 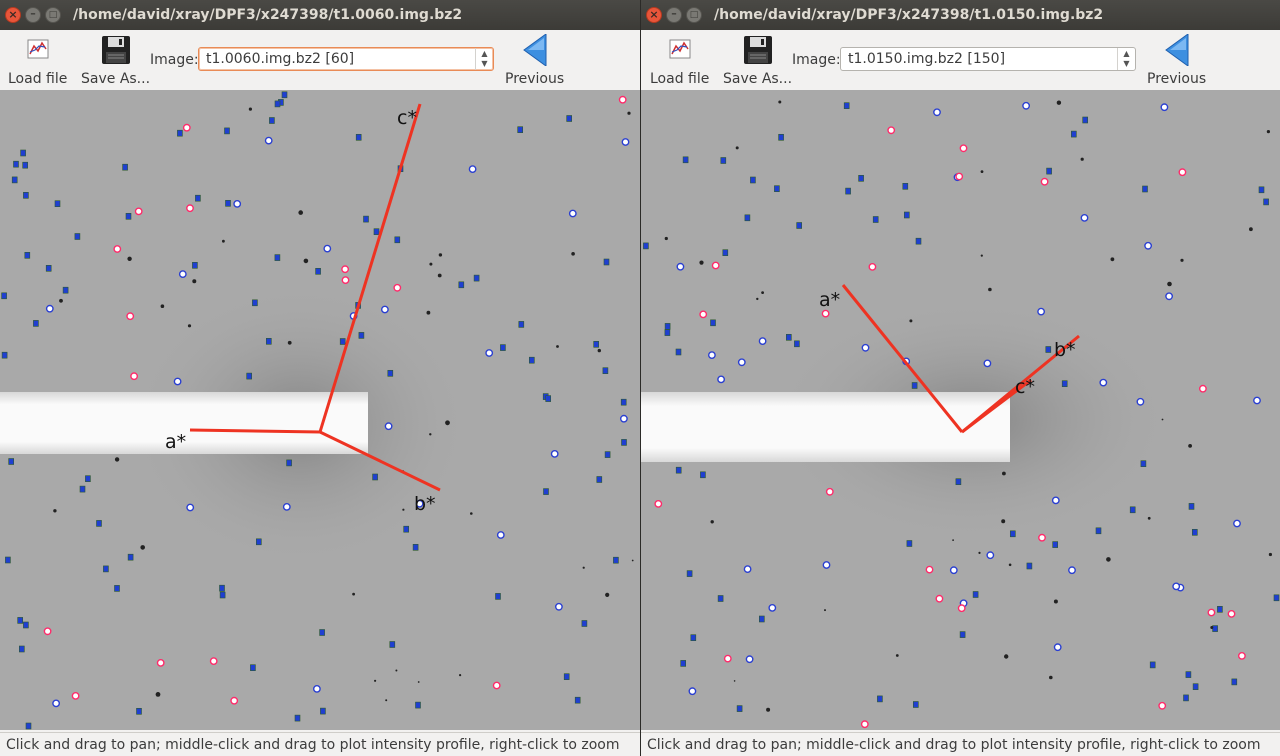 I want to click on image-selector-combo: t1.0060.img.bz2 [60] ▲ ▼, so click(x=346, y=59).